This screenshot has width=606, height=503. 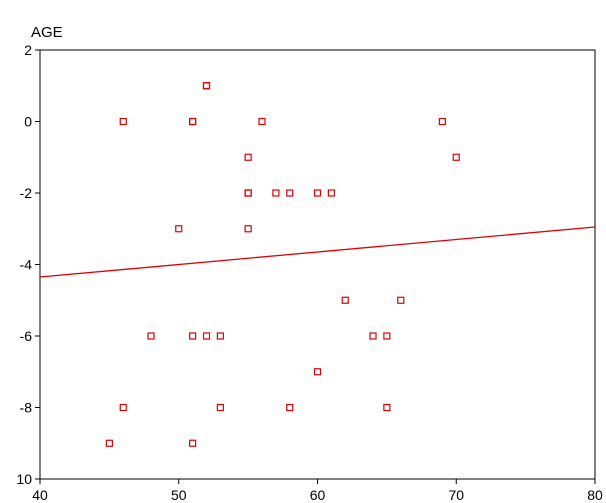 What do you see at coordinates (179, 495) in the screenshot?
I see `x-tick-label-50: 50` at bounding box center [179, 495].